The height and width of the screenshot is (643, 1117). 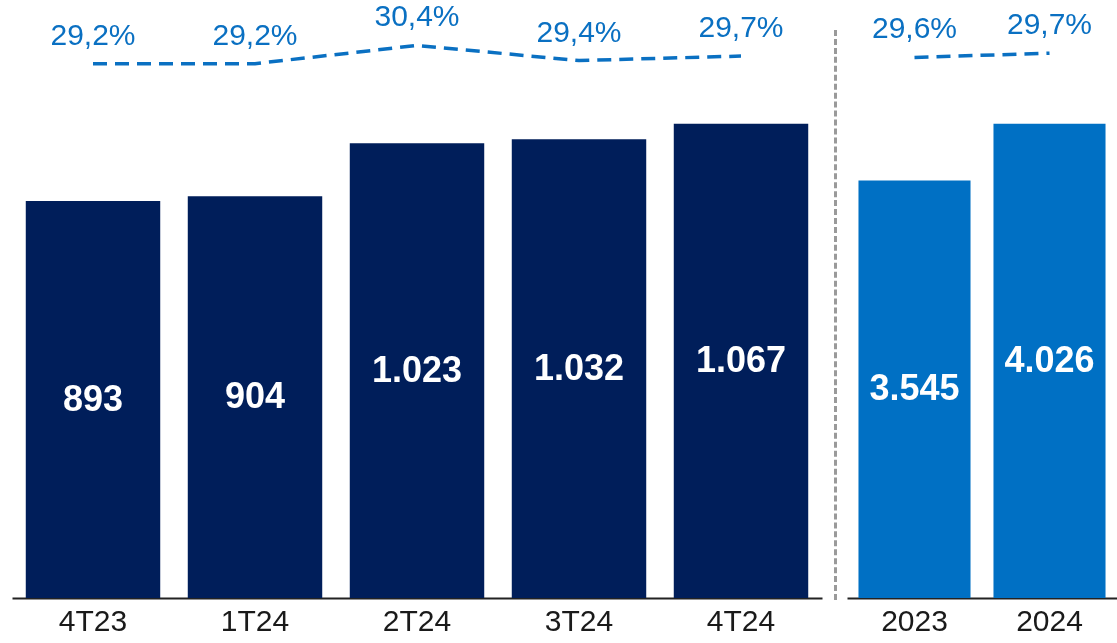 What do you see at coordinates (579, 367) in the screenshot?
I see `data-label: 1.032` at bounding box center [579, 367].